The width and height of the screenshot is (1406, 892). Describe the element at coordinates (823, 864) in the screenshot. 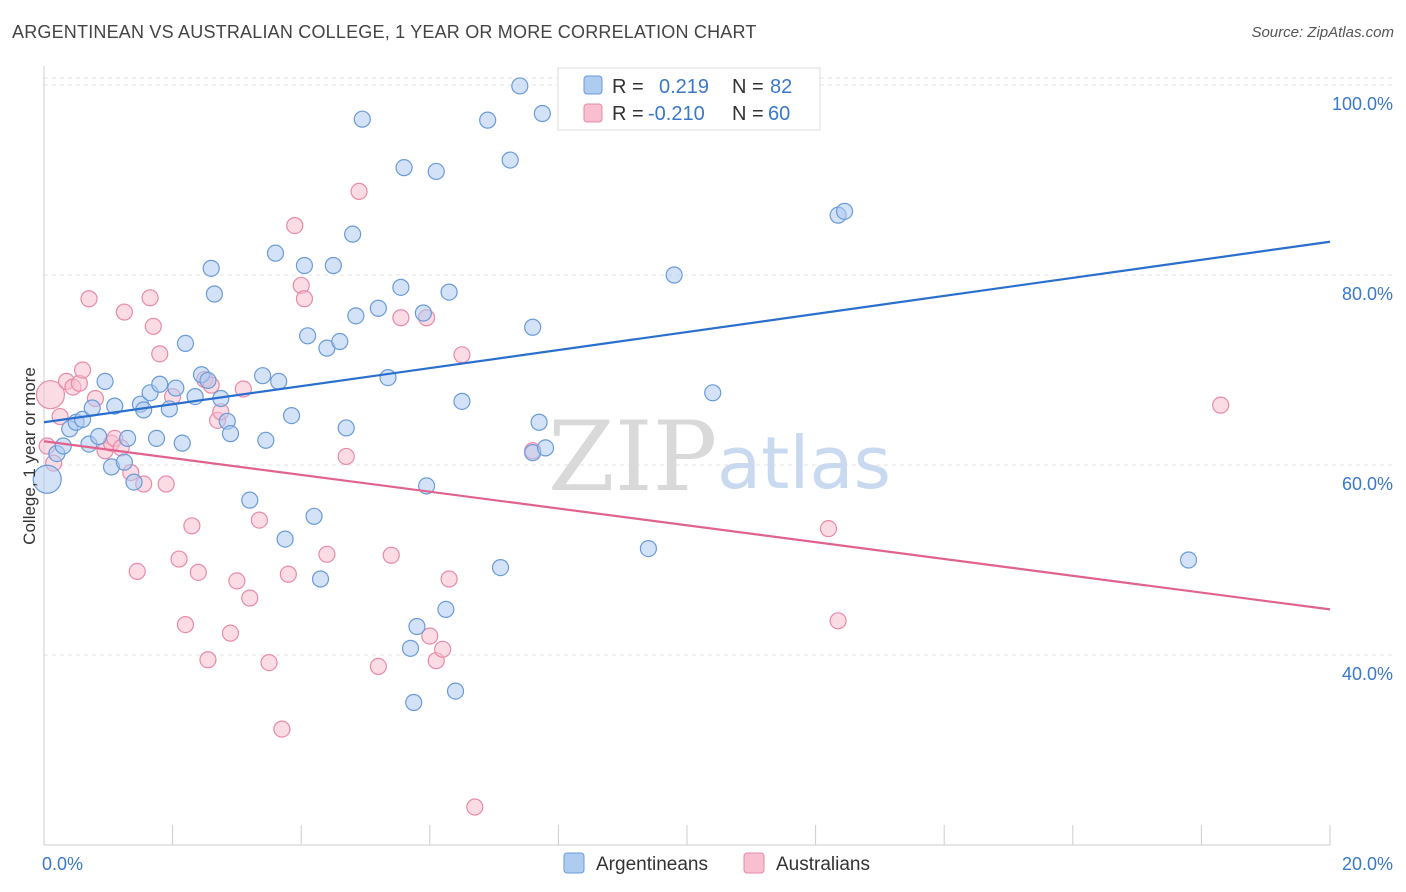

I see `bottom-legend-australians: Australians` at that location.